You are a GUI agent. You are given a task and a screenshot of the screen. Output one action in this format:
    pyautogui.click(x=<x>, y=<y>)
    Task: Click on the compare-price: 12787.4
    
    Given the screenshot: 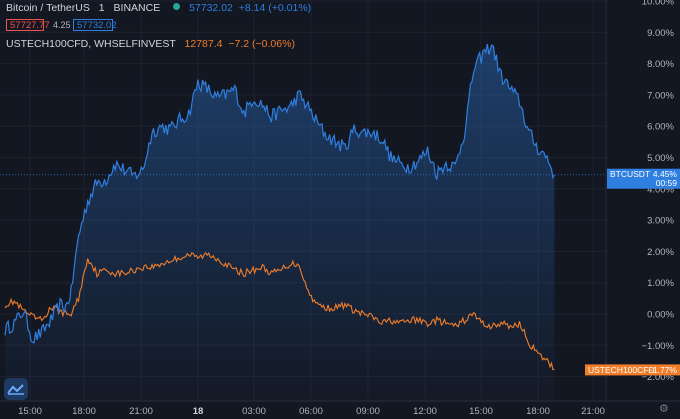 What is the action you would take?
    pyautogui.click(x=203, y=44)
    